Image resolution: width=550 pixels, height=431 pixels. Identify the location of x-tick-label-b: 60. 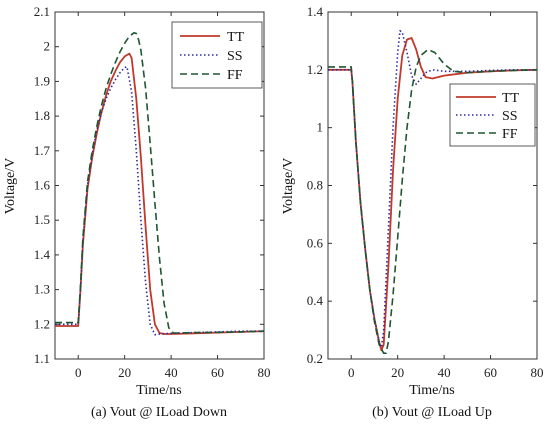
(490, 372).